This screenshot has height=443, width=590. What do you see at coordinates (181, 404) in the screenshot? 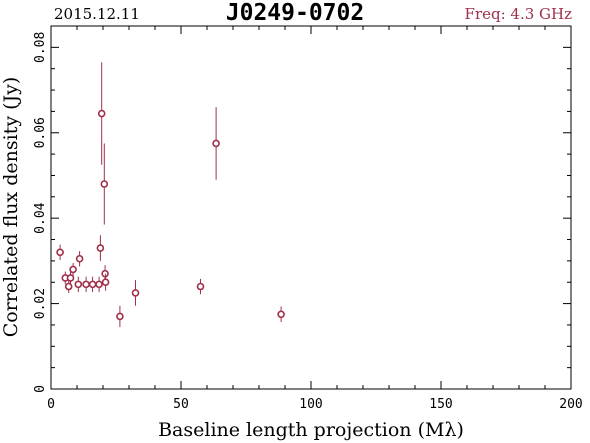
I see `x-tick-label: 50` at bounding box center [181, 404].